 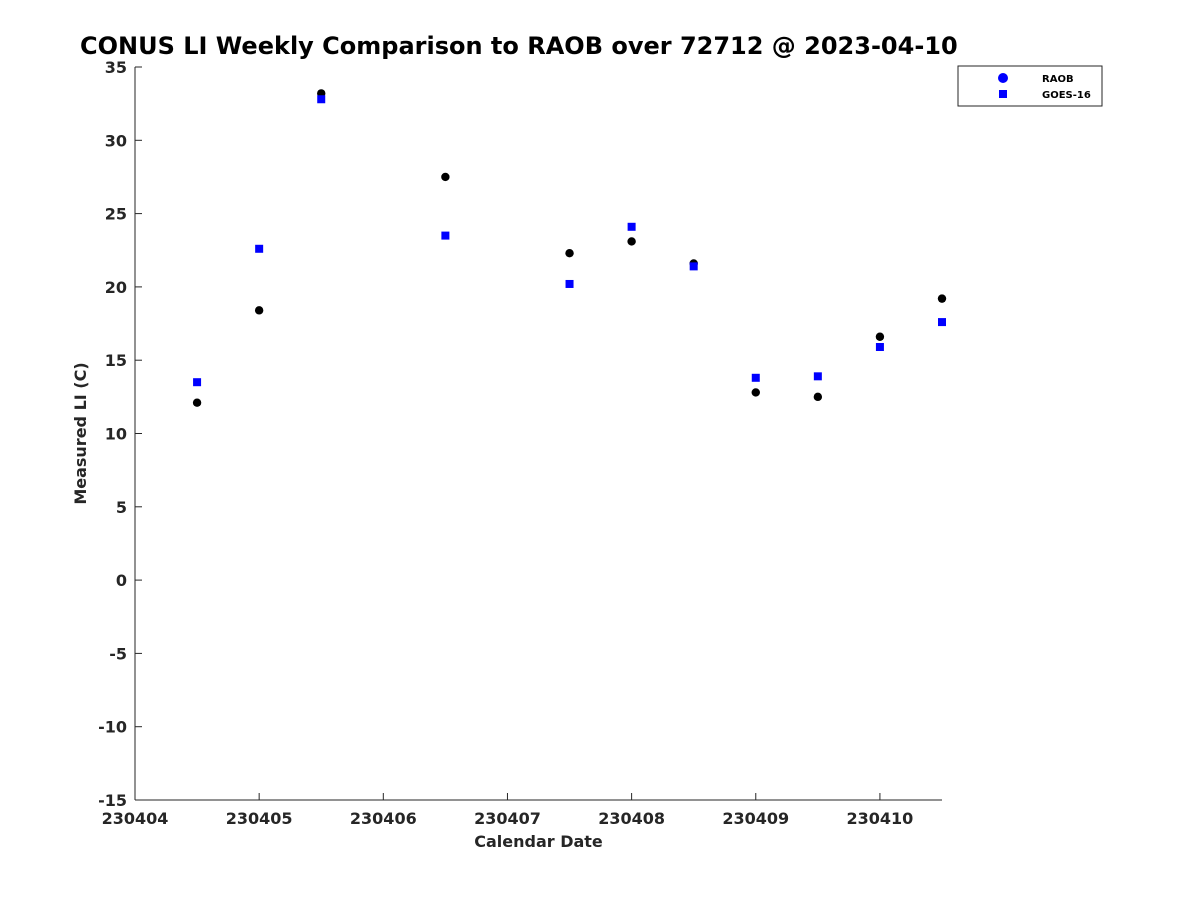 What do you see at coordinates (116, 287) in the screenshot?
I see `y-tick-label: 20` at bounding box center [116, 287].